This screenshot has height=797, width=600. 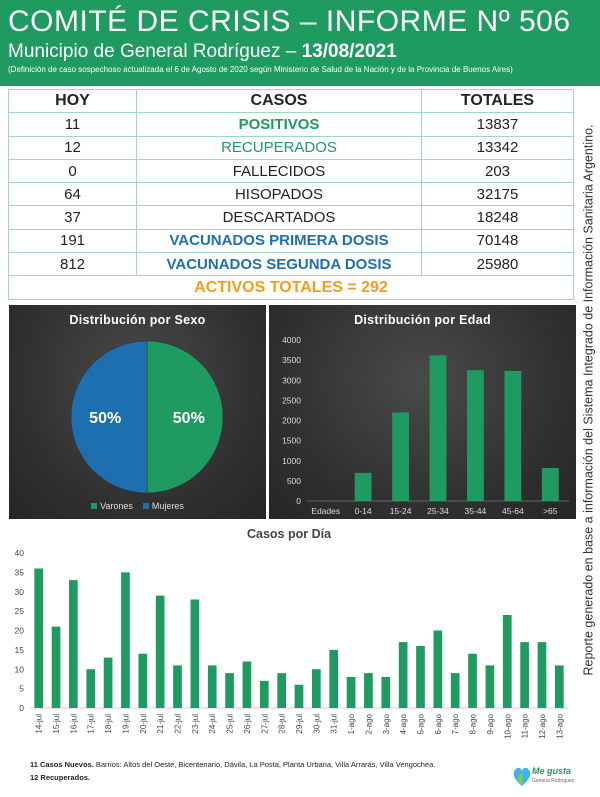 I want to click on daily-date-label: 18-jul, so click(x=108, y=724).